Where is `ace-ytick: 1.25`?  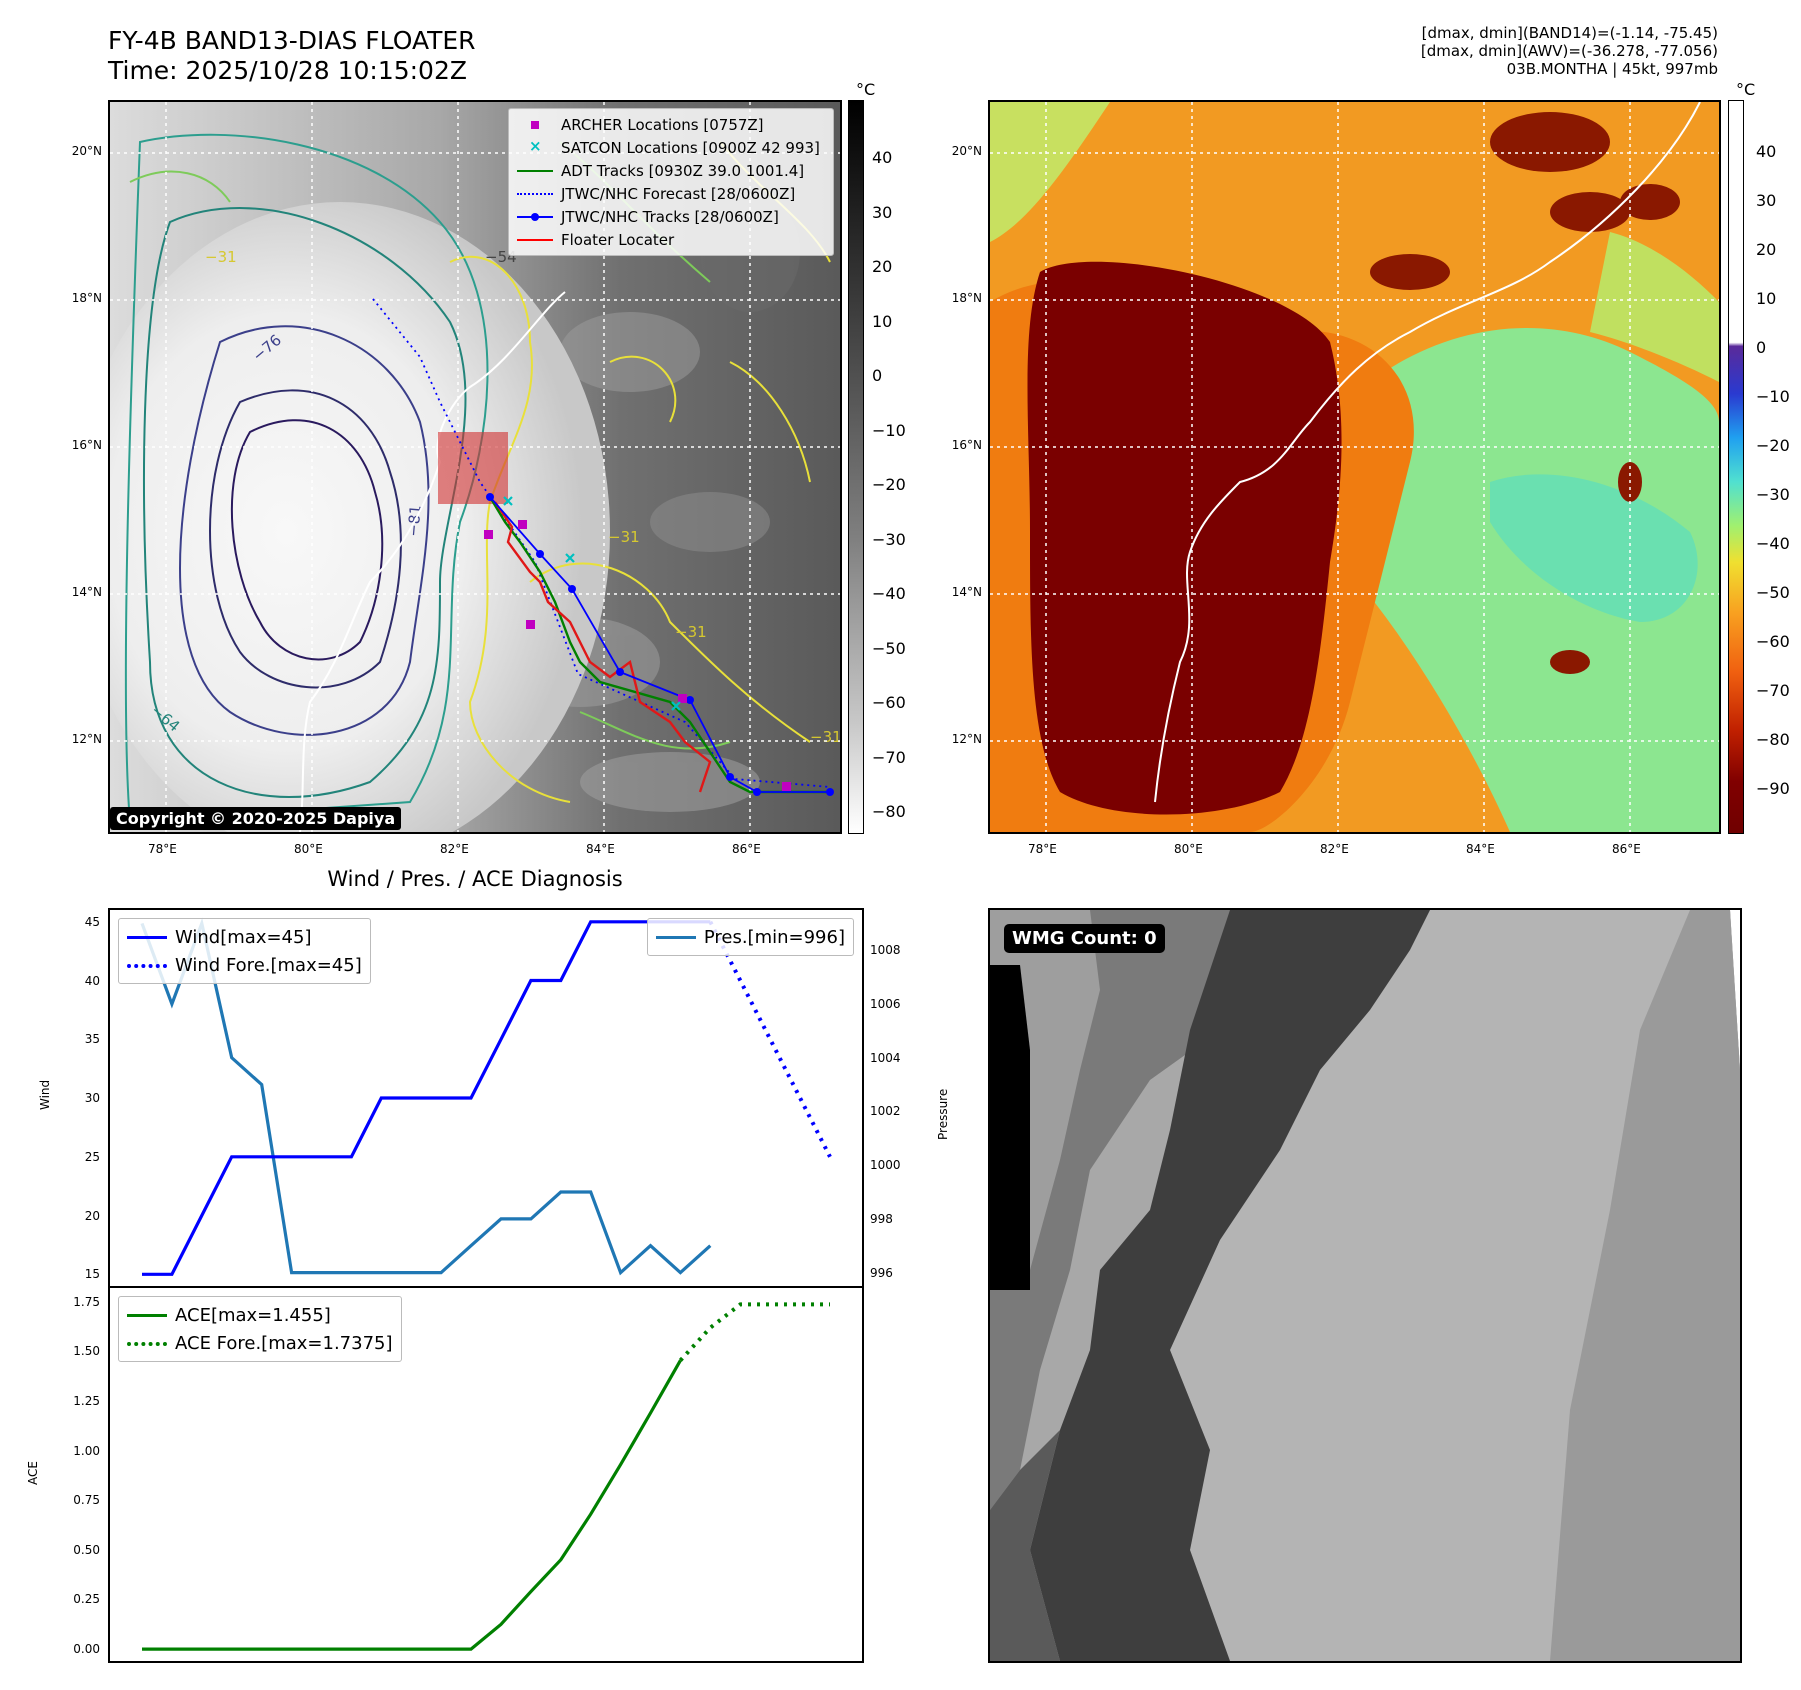 ace-ytick: 1.25 is located at coordinates (86, 1401).